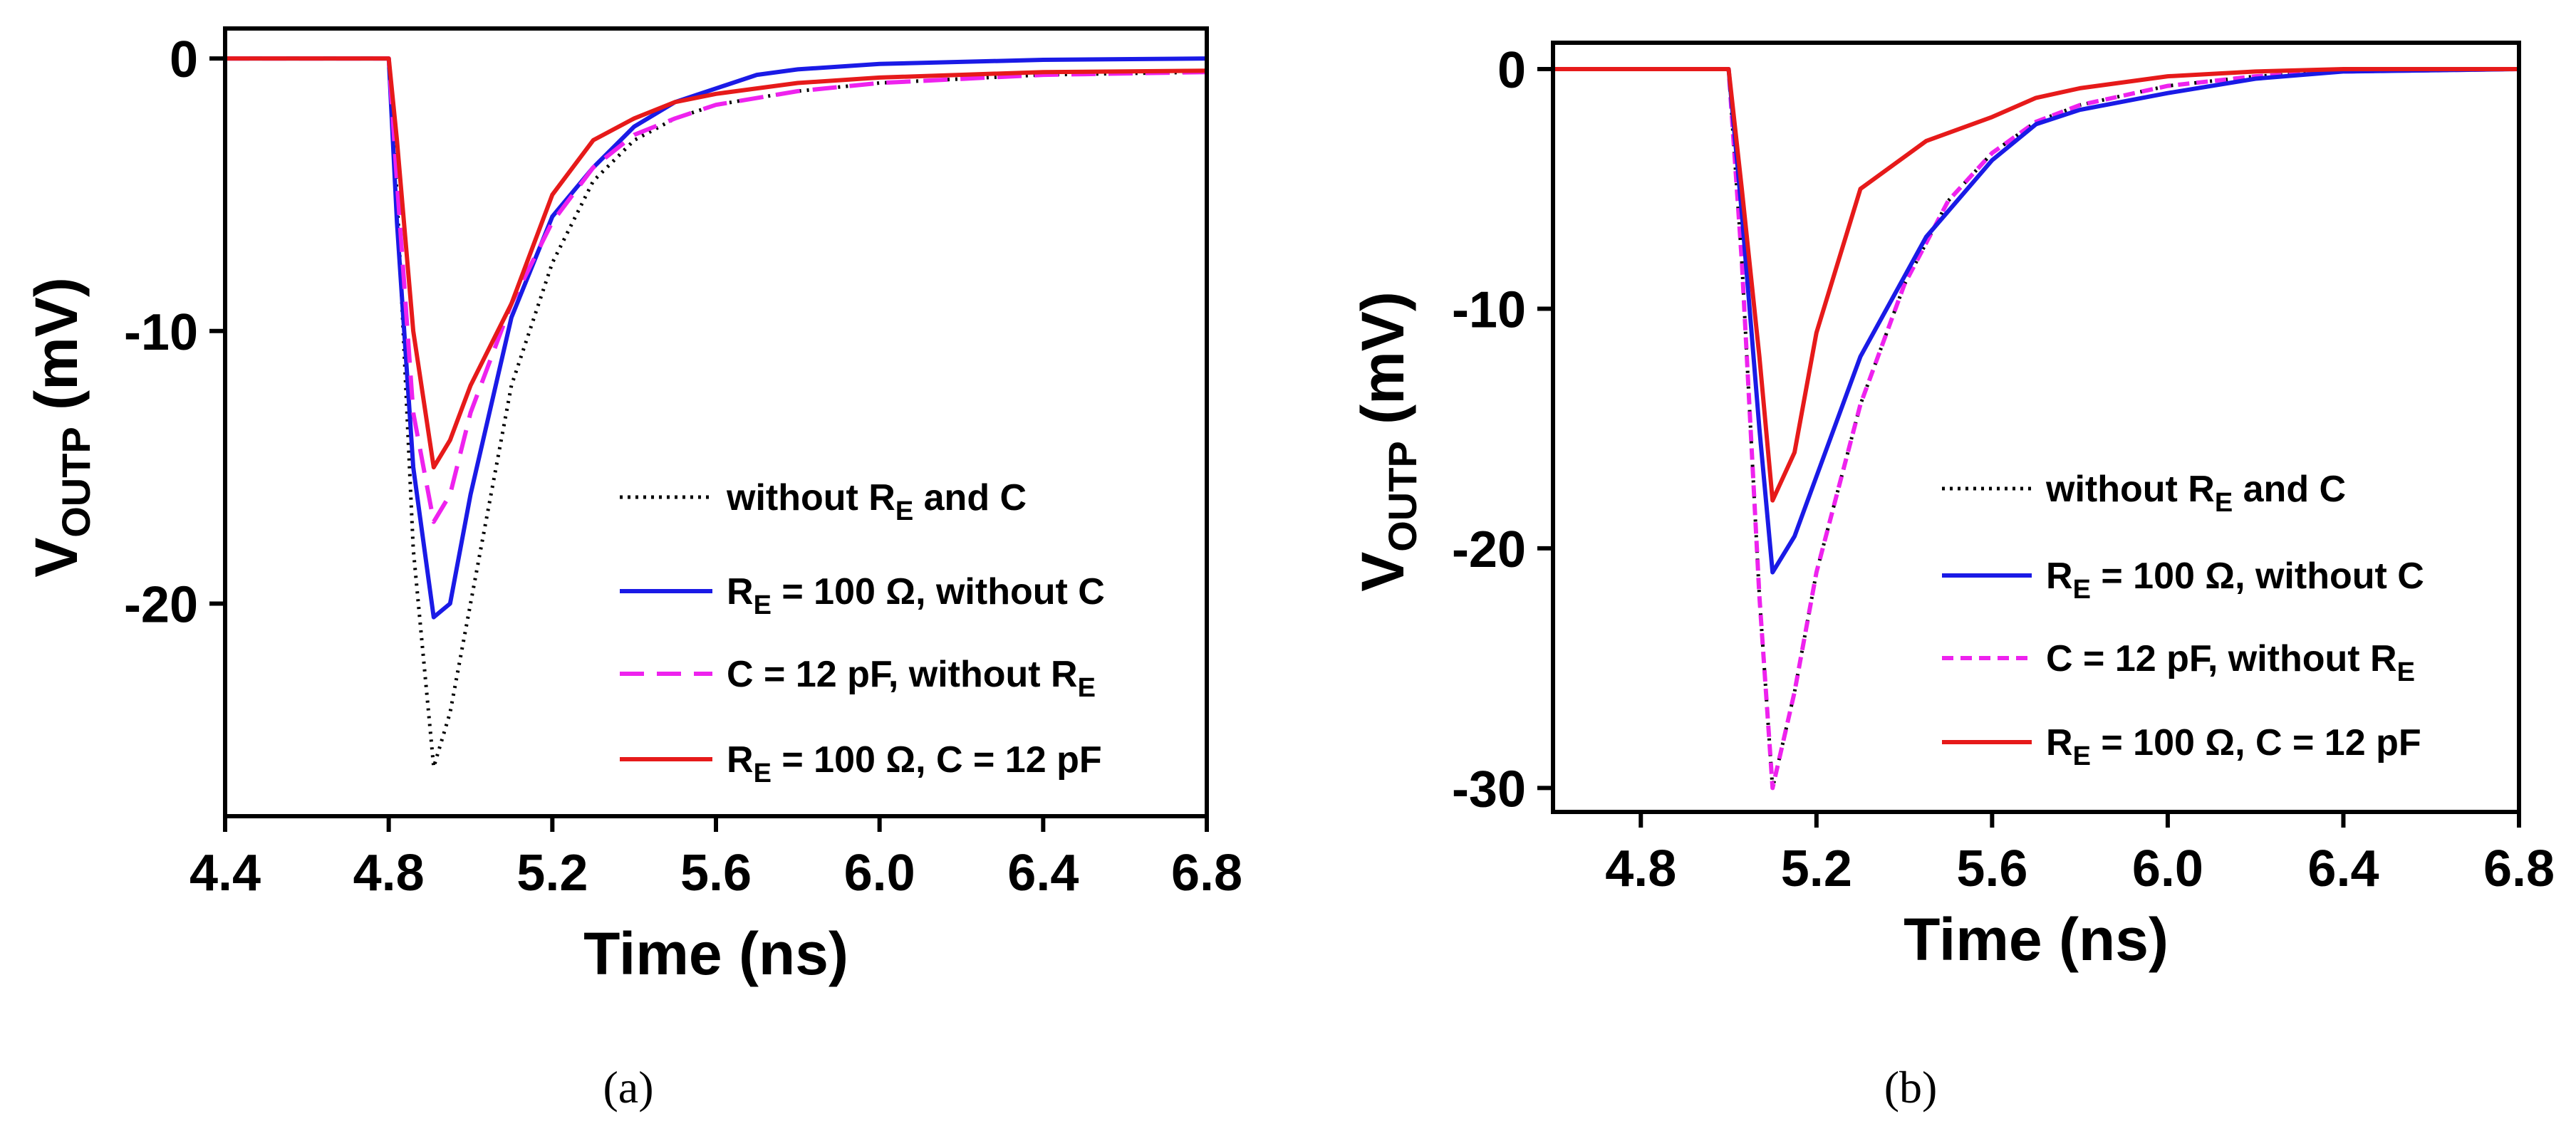 The image size is (2576, 1131). I want to click on legend-label-b-red: RE = 100 Ω, C = 12 pF, so click(2233, 747).